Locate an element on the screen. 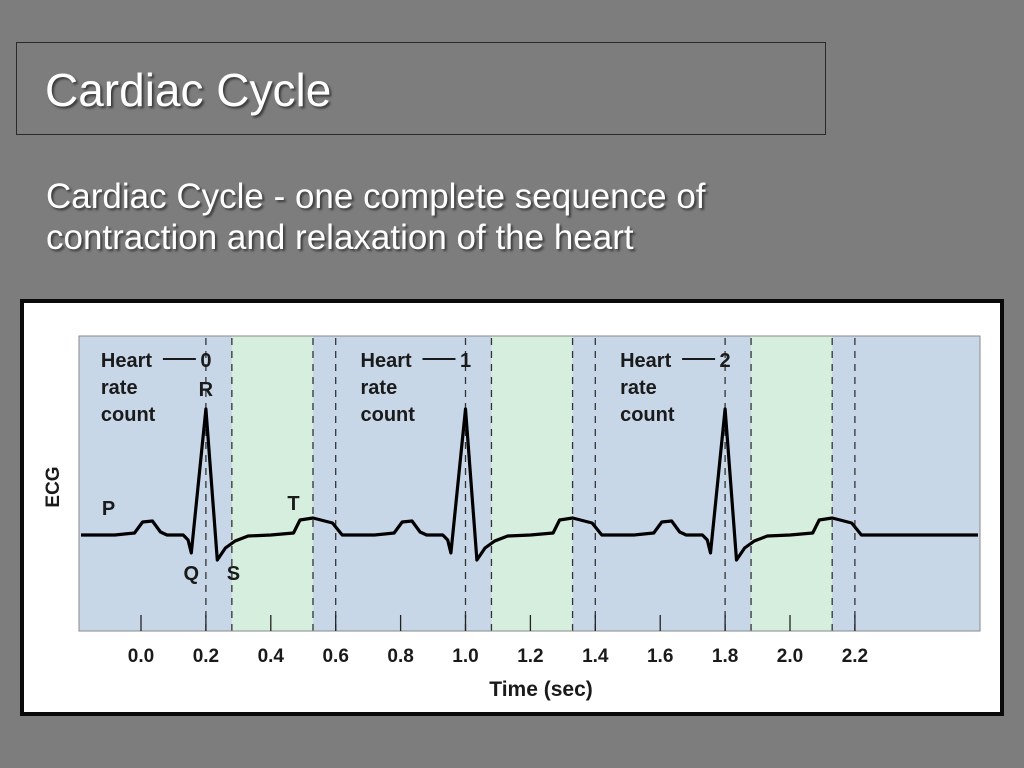 This screenshot has height=768, width=1024. x-tick-label: 2.0 is located at coordinates (790, 656).